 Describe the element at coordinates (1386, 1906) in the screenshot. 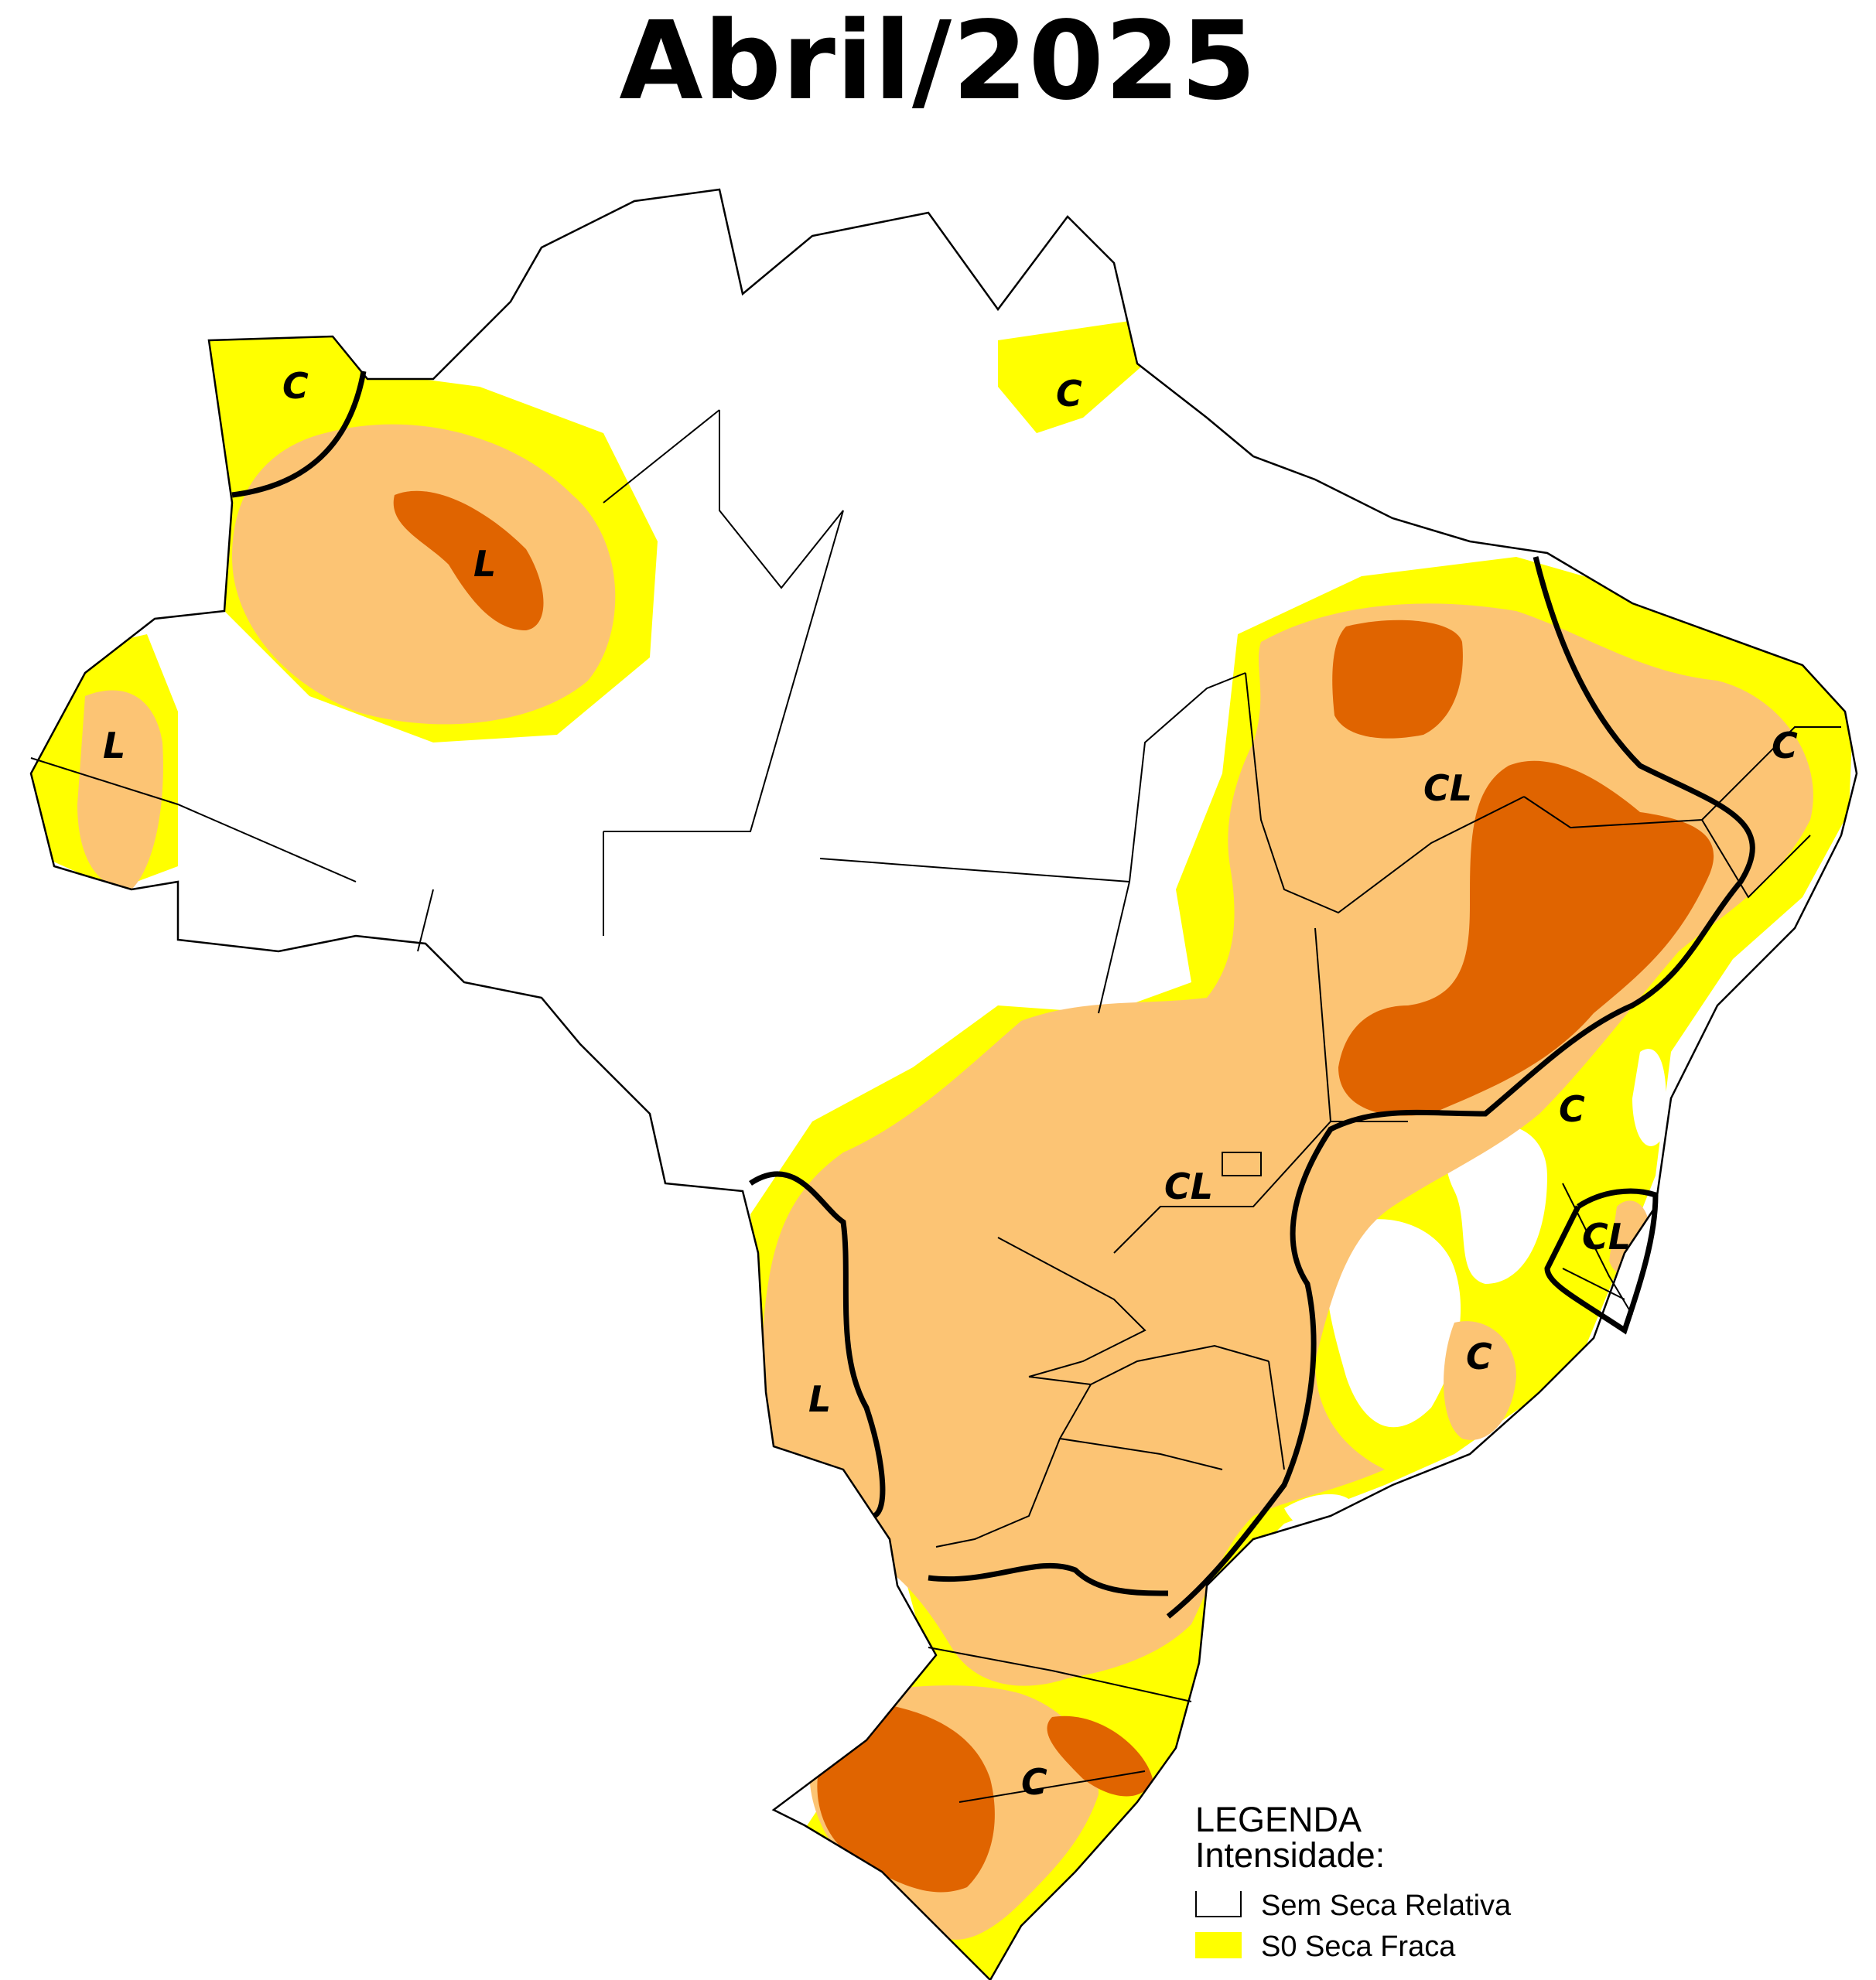

I see `legend-label: Sem Seca Relativa` at that location.